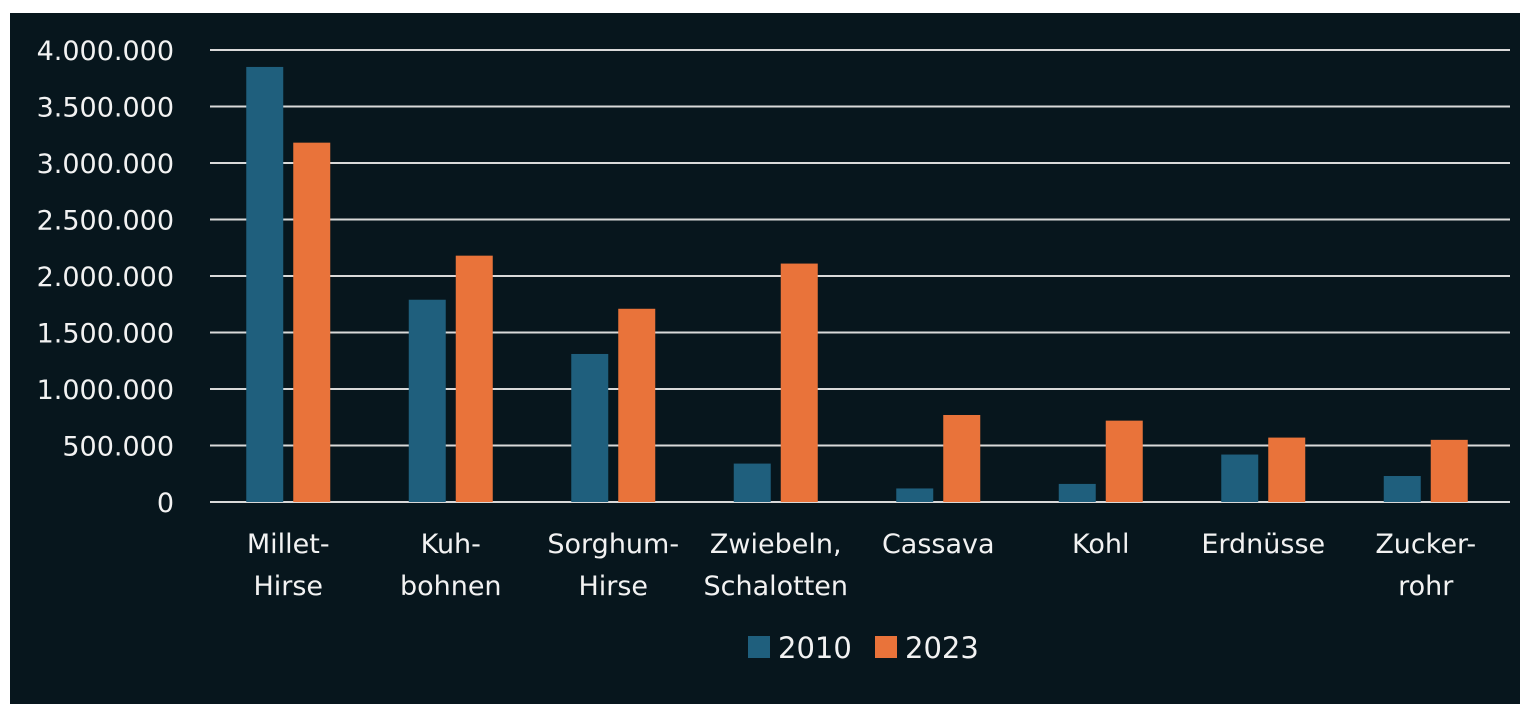 The image size is (1520, 704). Describe the element at coordinates (759, 647) in the screenshot. I see `legend-swatch-2010` at that location.